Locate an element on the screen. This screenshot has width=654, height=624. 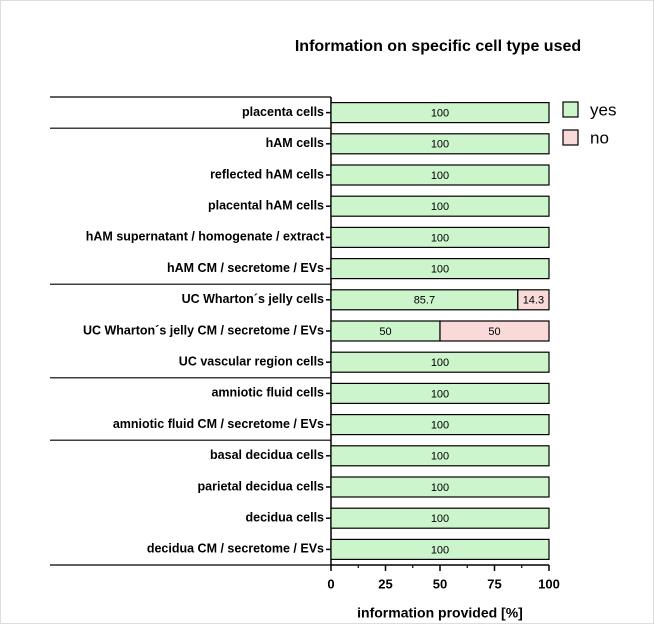
y-tick-label: amniotic fluid CM / secretome / EVs is located at coordinates (218, 424).